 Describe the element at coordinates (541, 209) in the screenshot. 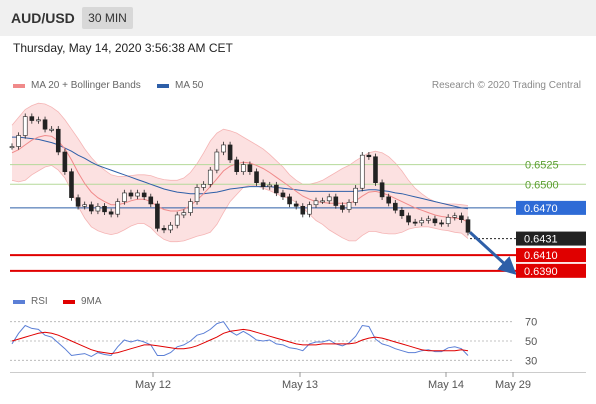

I see `pivot-level-label: 0.6470` at that location.